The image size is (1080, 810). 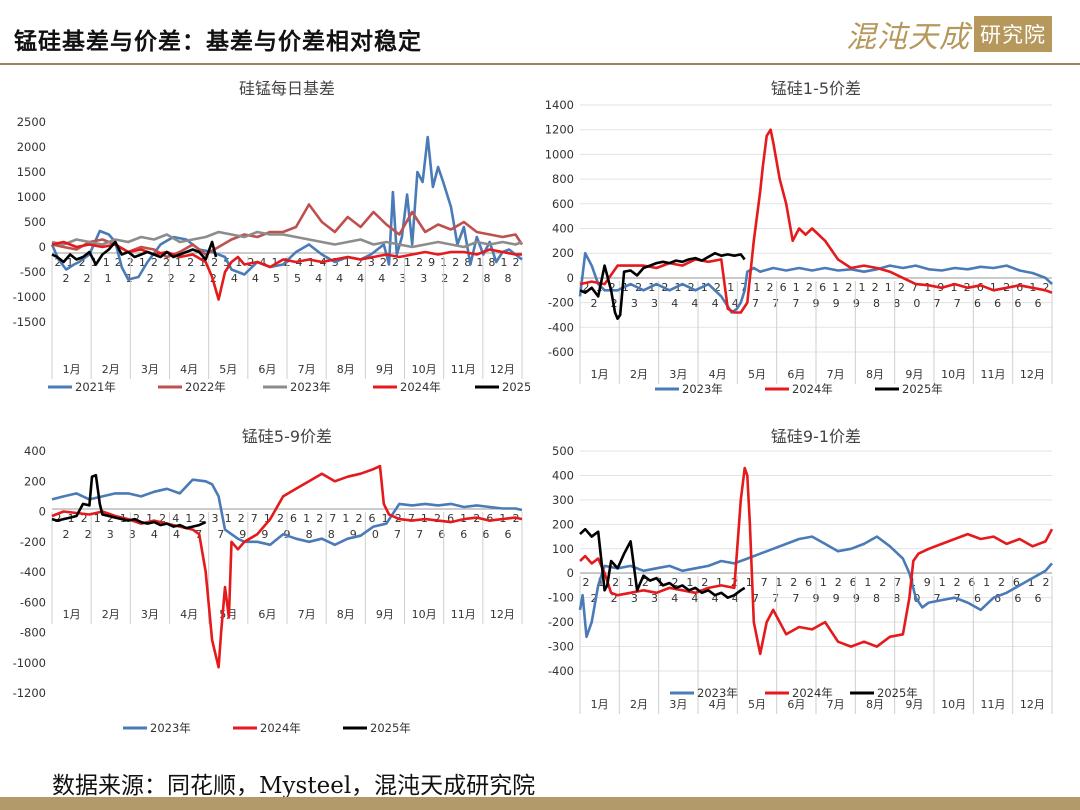 What do you see at coordinates (949, 34) in the screenshot?
I see `company-logo: 混沌天成 研究院` at bounding box center [949, 34].